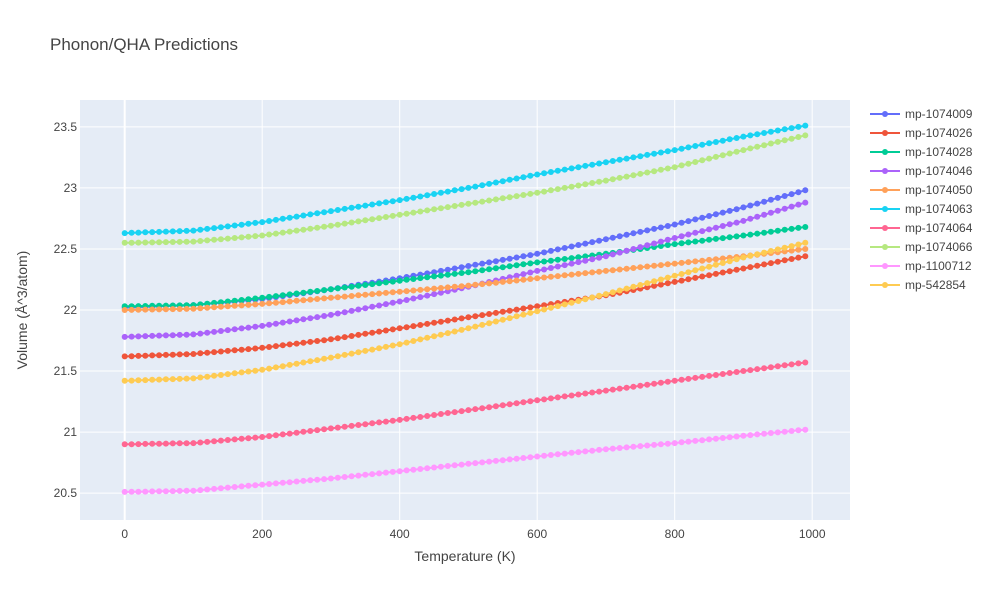  I want to click on legend-item: mp-542854, so click(918, 285).